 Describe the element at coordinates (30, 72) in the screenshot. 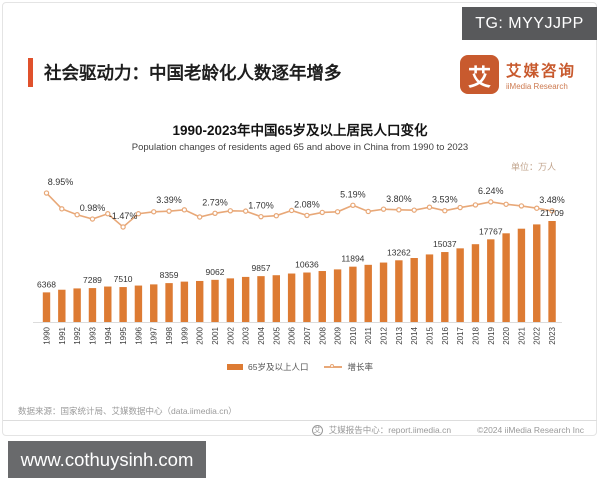

I see `accent-bar` at that location.